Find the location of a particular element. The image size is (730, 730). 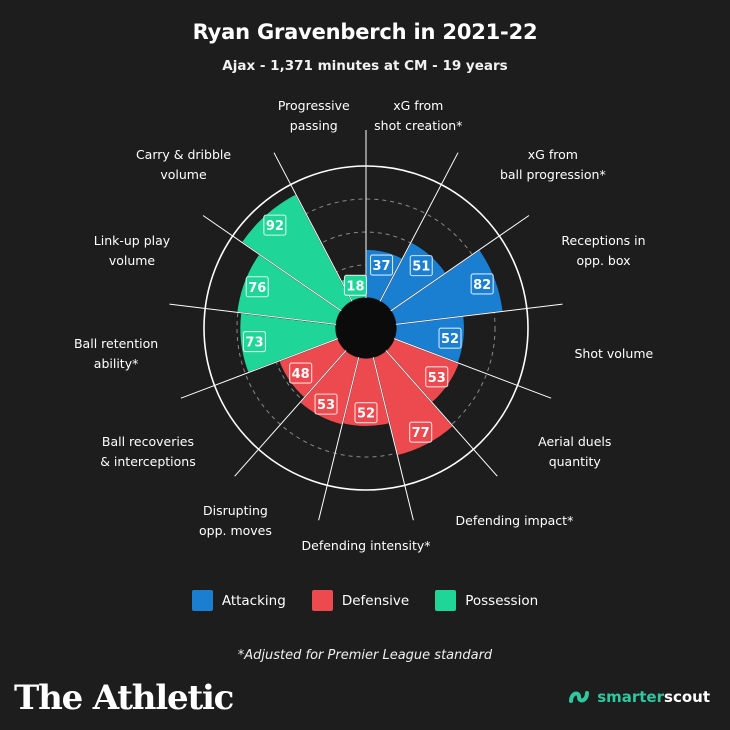

category-label: xG from shot creation* is located at coordinates (418, 116).